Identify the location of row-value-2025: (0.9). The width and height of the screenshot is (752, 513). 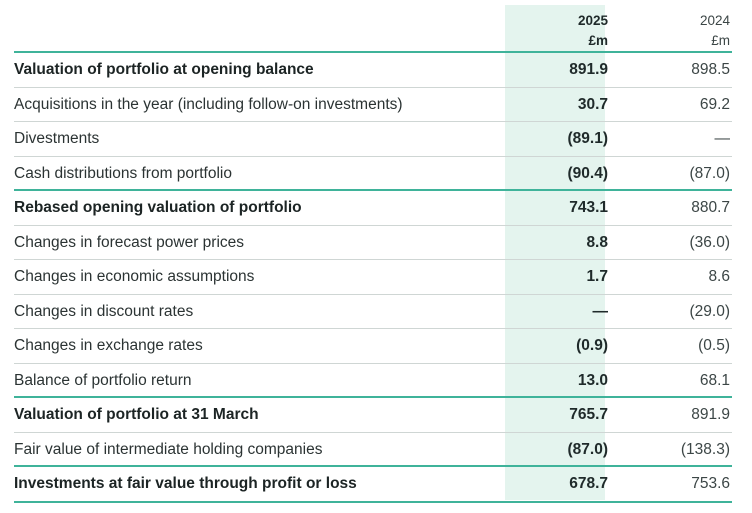
(592, 345).